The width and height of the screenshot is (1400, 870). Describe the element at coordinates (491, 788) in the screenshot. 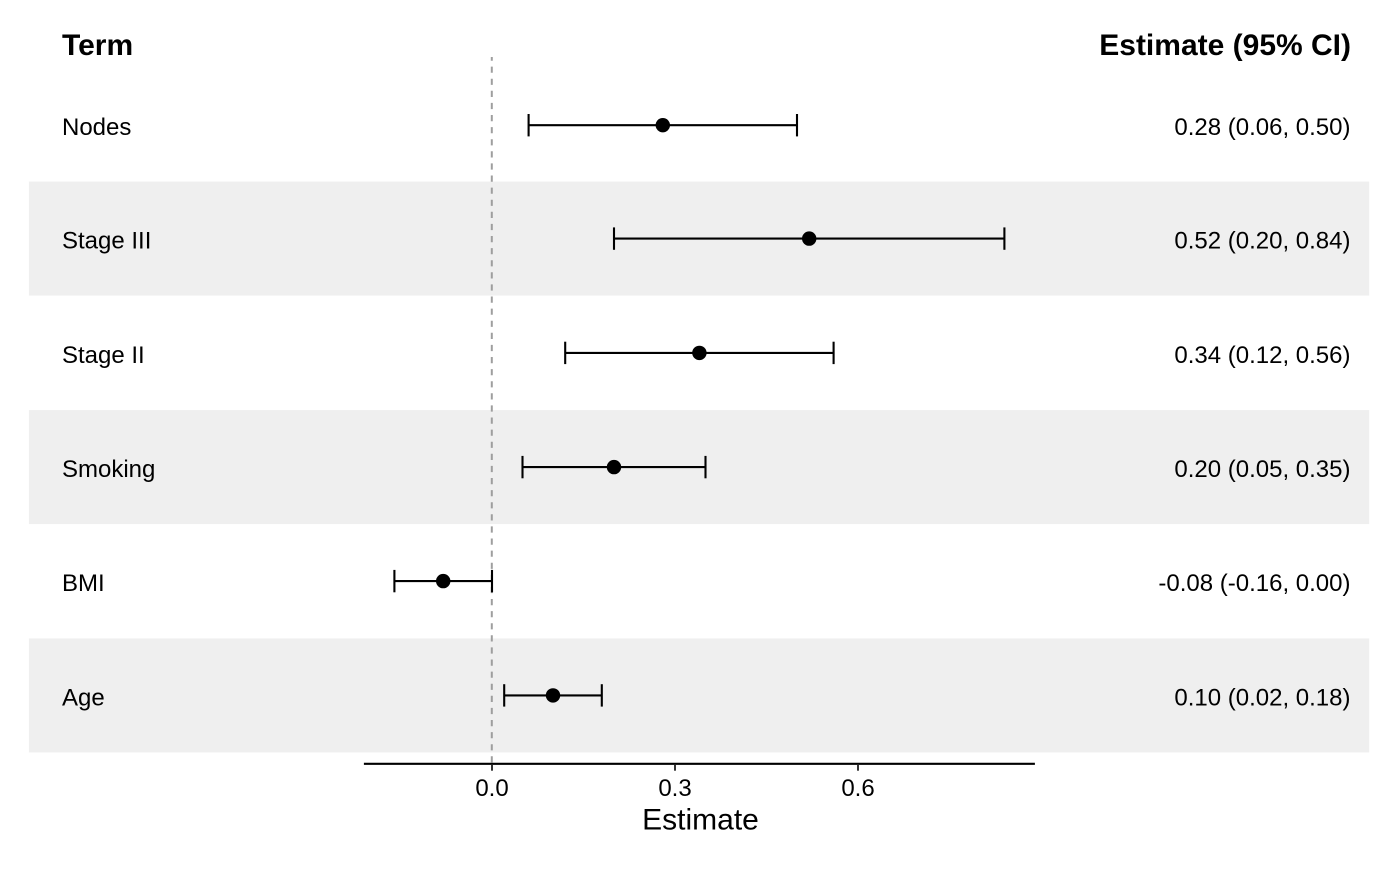

I see `svg-text: 0.0` at that location.